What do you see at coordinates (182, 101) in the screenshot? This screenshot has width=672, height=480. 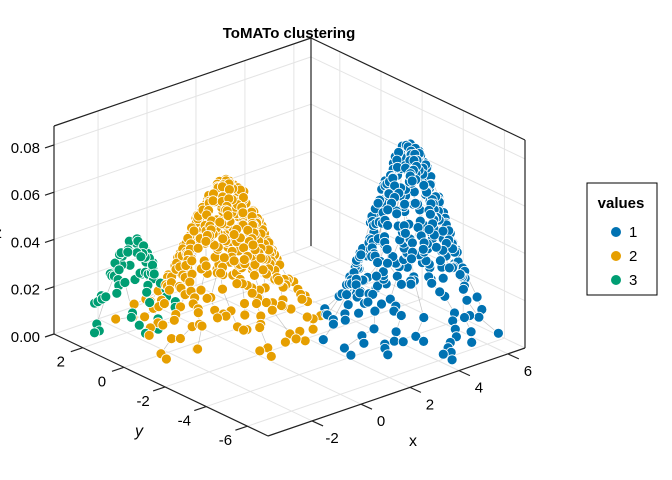 I see `grid-line-z-back` at bounding box center [182, 101].